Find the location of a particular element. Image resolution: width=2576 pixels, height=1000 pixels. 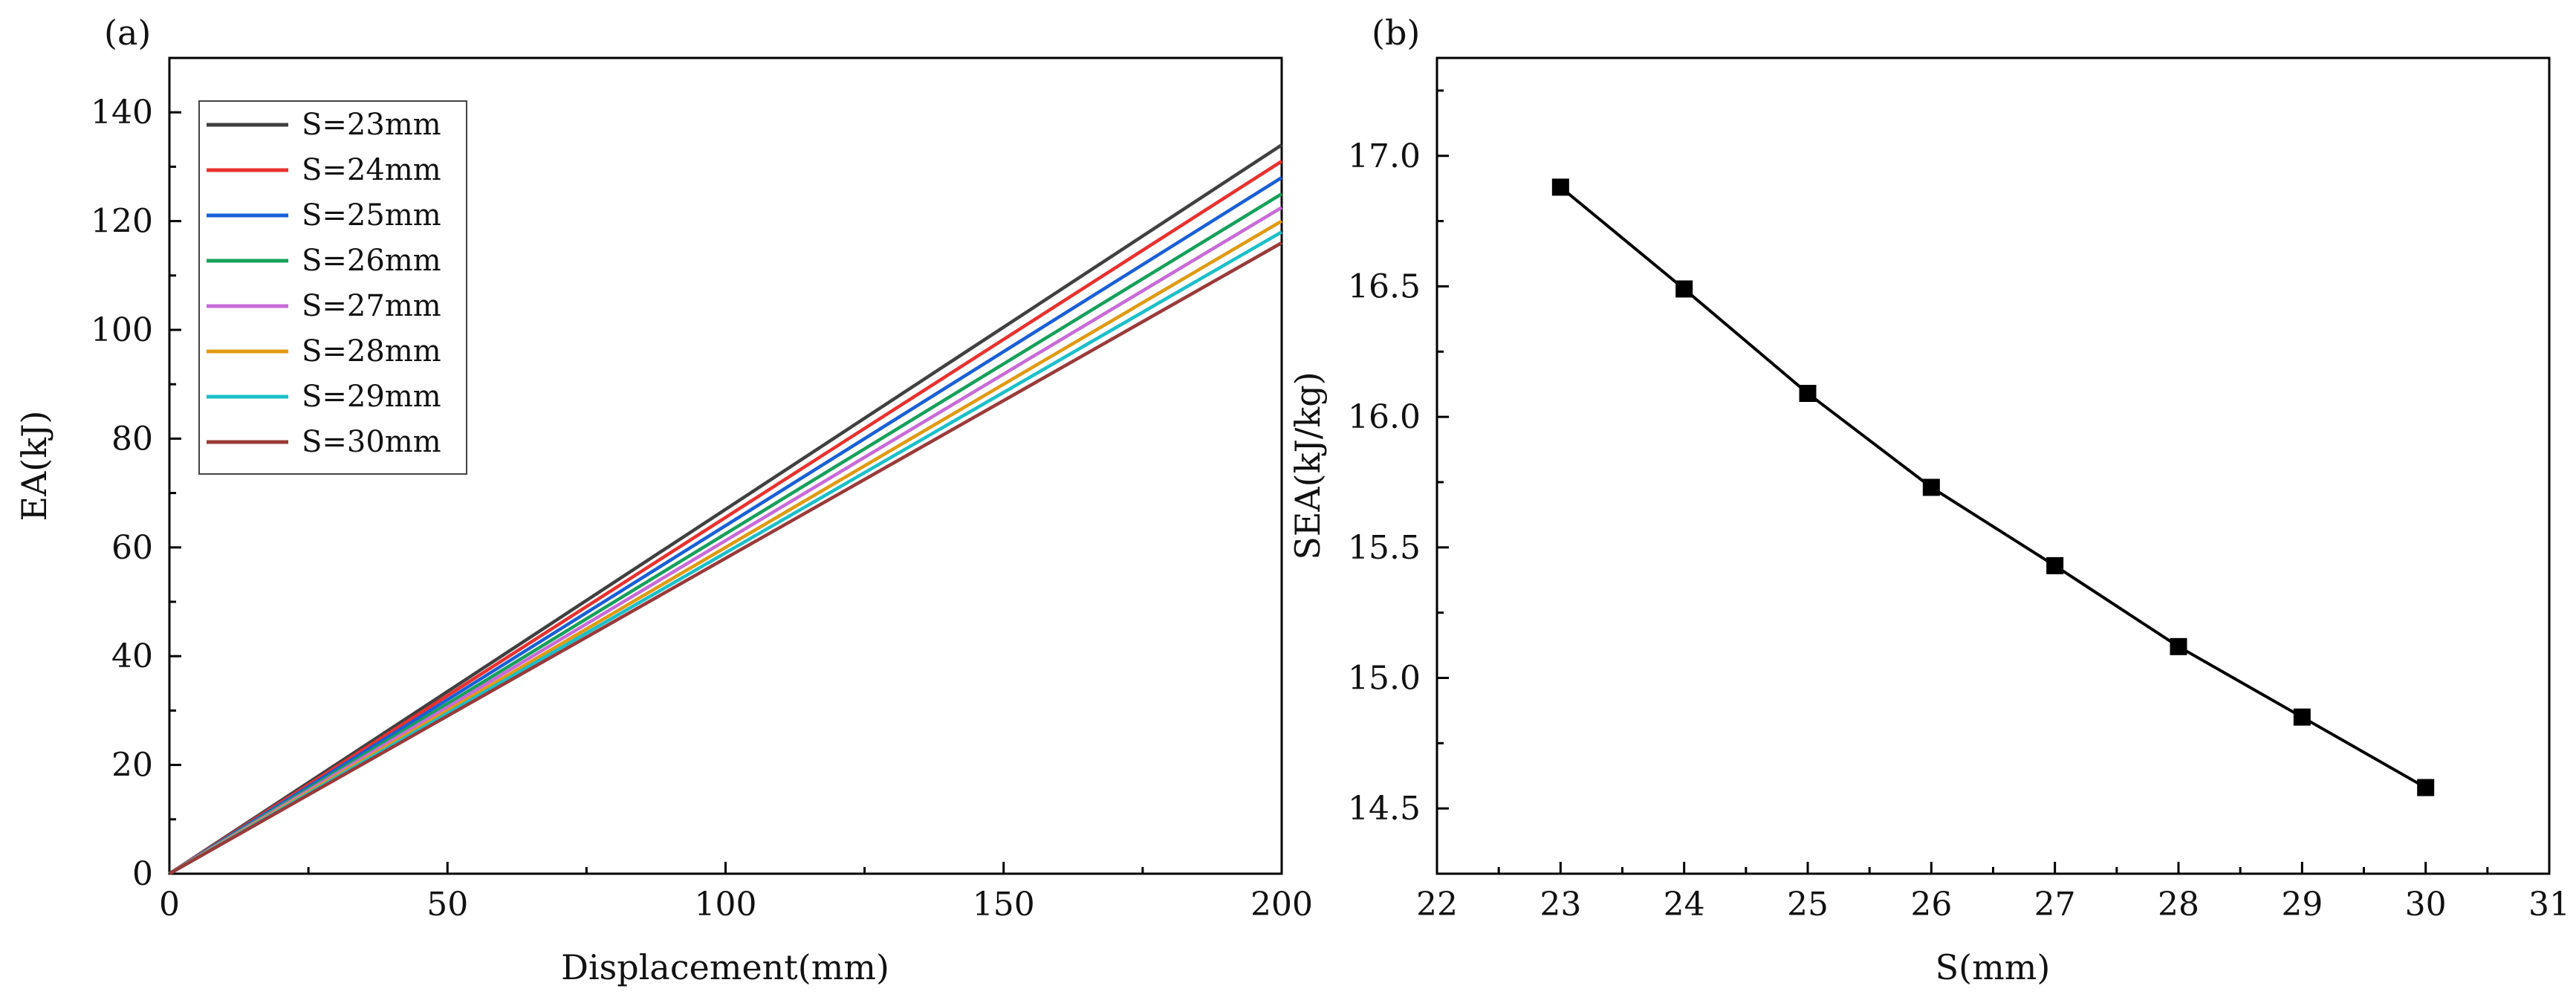

legend-label: S=26mm is located at coordinates (371, 261).